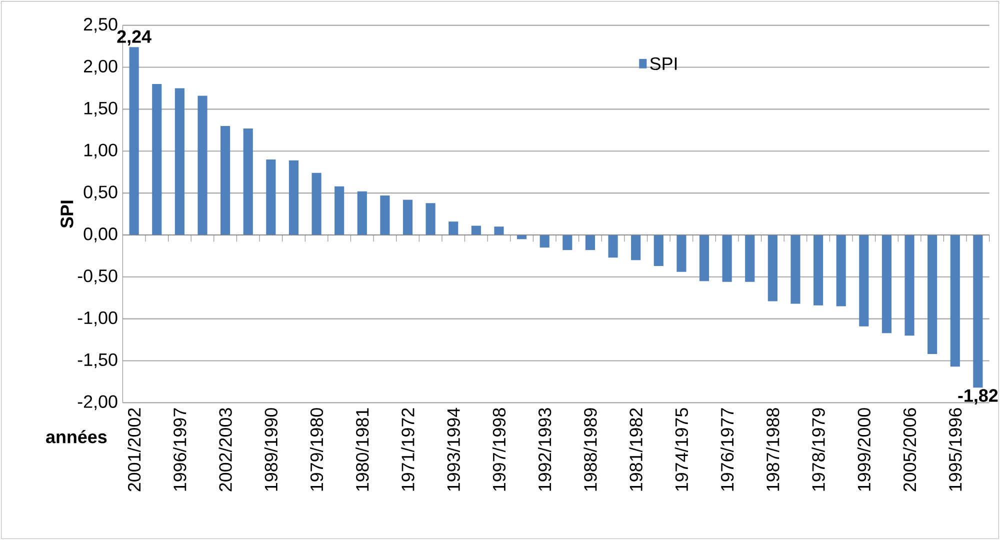 The width and height of the screenshot is (1000, 540). Describe the element at coordinates (773, 449) in the screenshot. I see `x-tick-label: 1987/1988` at that location.